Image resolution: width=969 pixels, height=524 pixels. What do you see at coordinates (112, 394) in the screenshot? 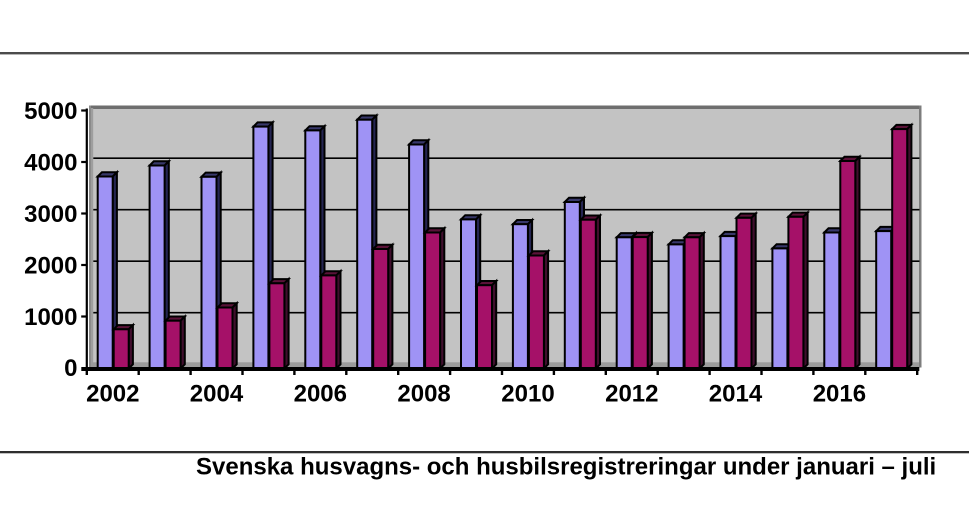
I see `svg-text: 2002` at bounding box center [112, 394].